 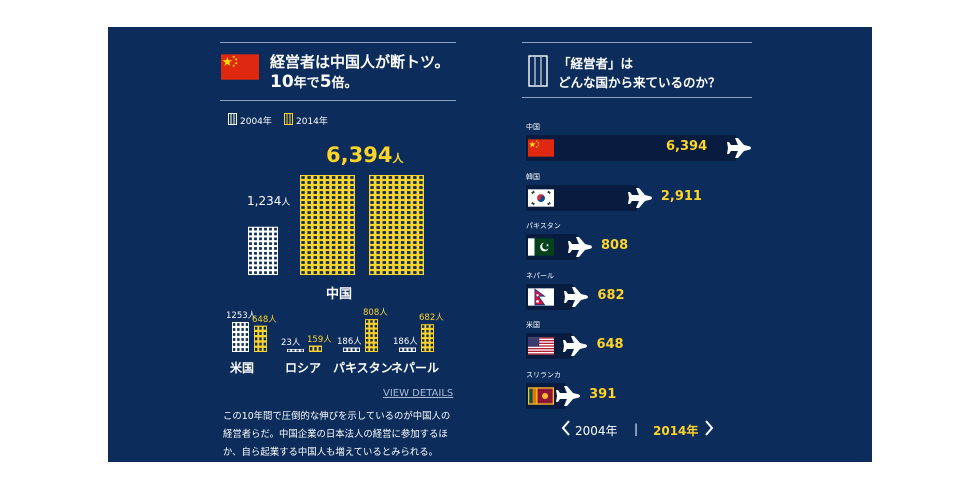 What do you see at coordinates (541, 197) in the screenshot?
I see `flag-kr-icon` at bounding box center [541, 197].